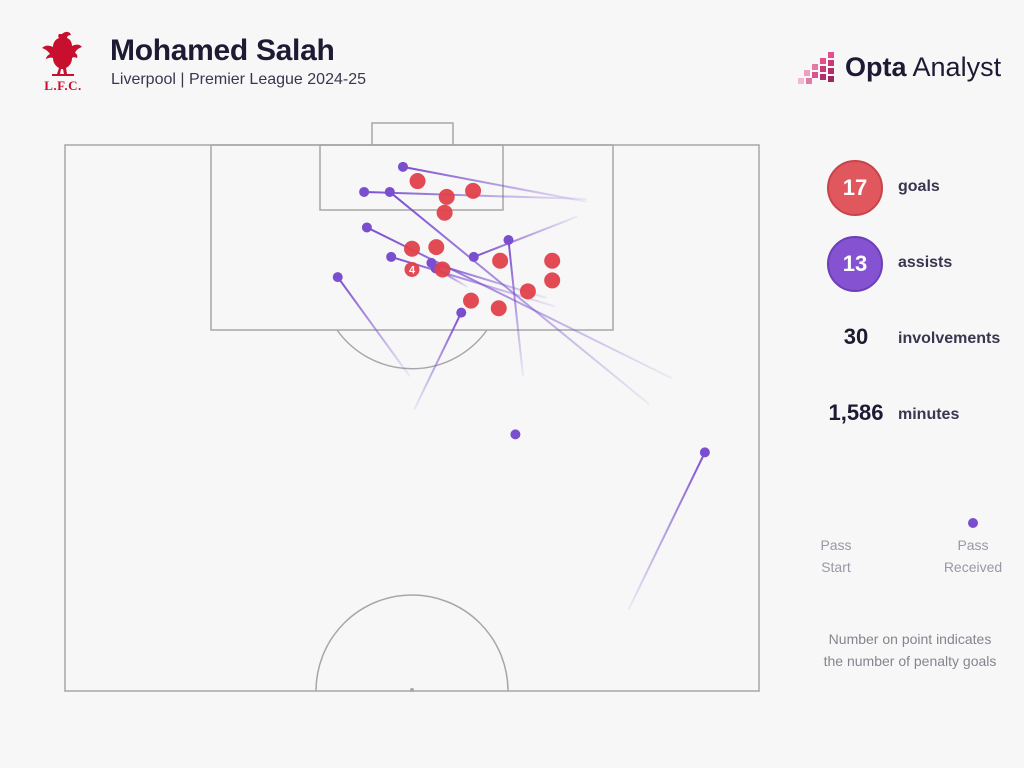  Describe the element at coordinates (412, 643) in the screenshot. I see `centre-circle` at that location.